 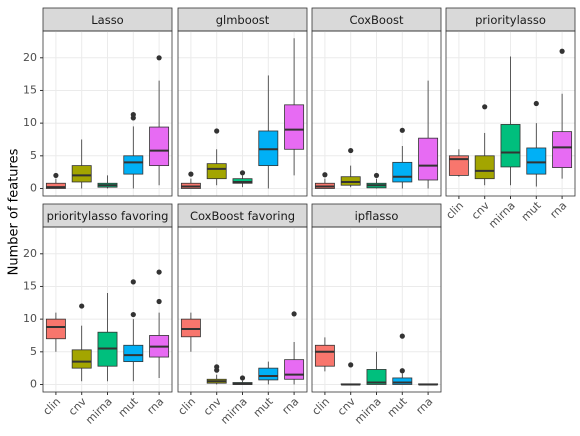 What do you see at coordinates (243, 20) in the screenshot?
I see `facet-title: glmboost` at bounding box center [243, 20].